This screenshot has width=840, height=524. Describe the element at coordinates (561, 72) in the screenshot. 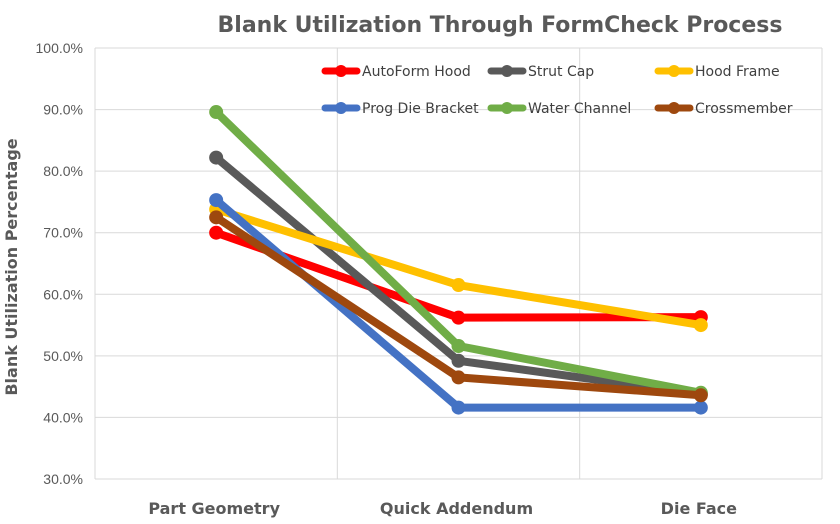

I see `legend-label: Strut Cap` at that location.